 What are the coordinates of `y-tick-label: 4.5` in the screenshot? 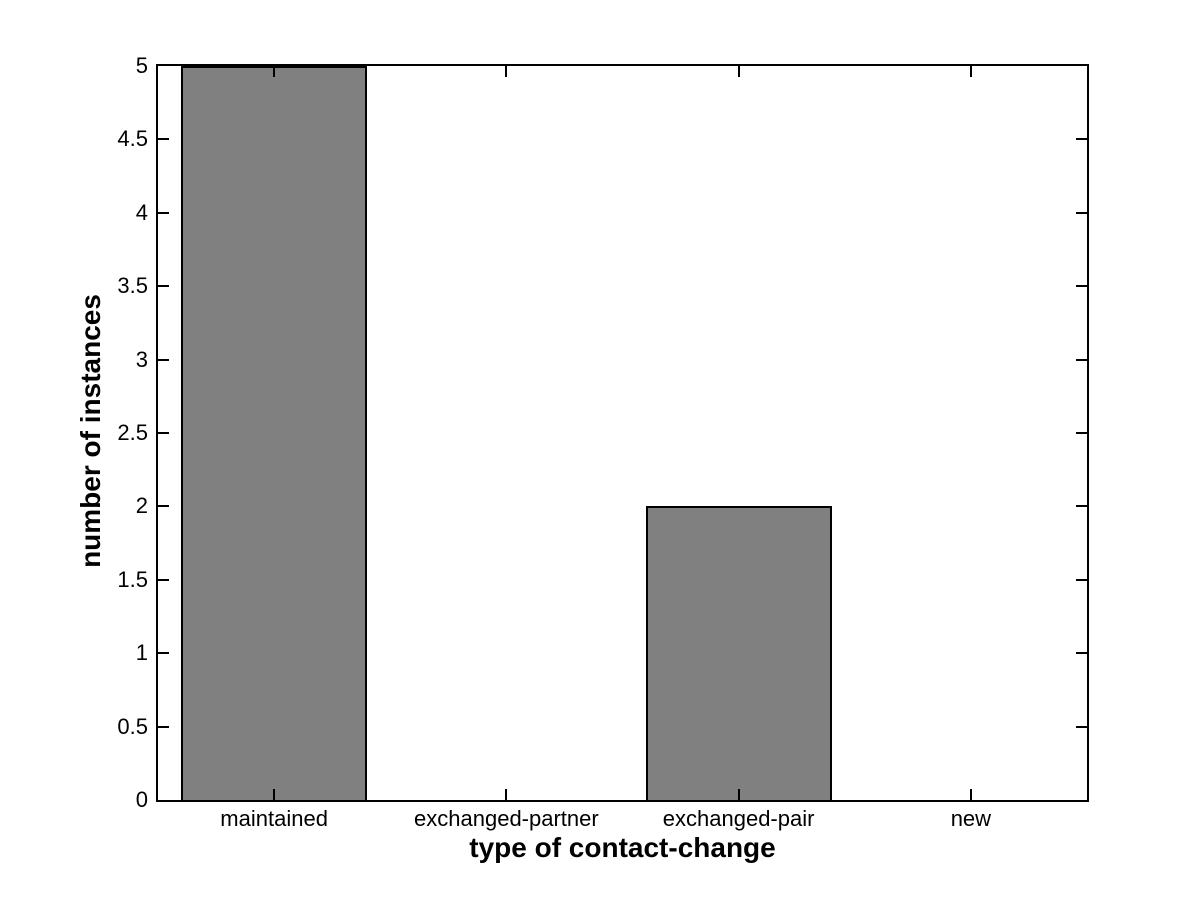 It's located at (132, 139).